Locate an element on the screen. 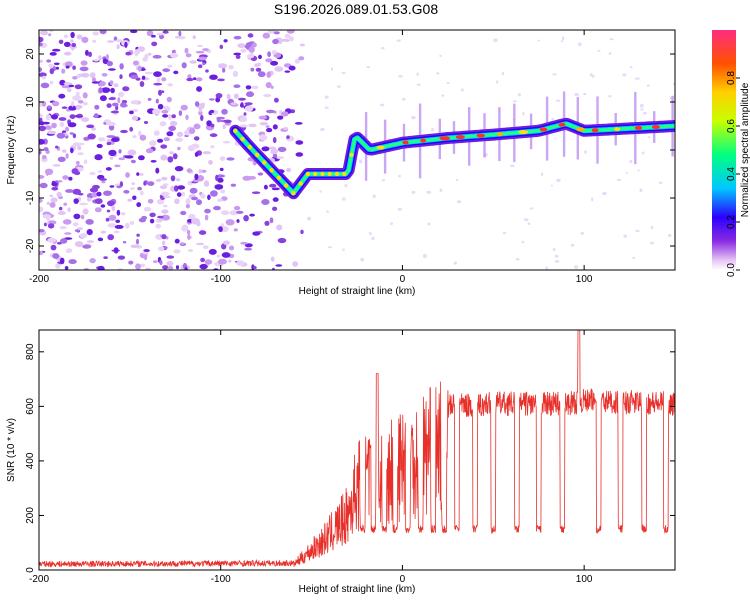 The image size is (750, 600). y-tick-label: 200 is located at coordinates (30, 515).